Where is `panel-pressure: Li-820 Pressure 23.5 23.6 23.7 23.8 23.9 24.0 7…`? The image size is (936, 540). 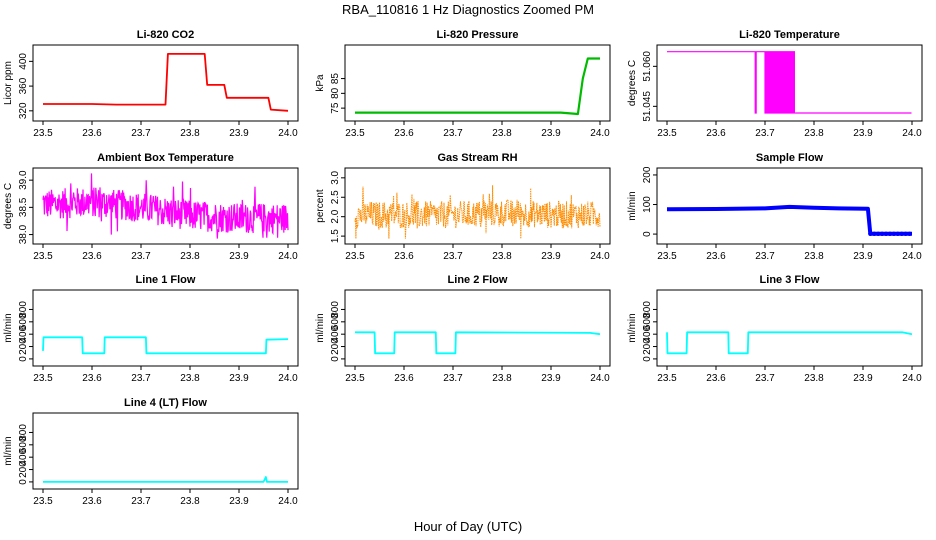 panel-pressure: Li-820 Pressure 23.5 23.6 23.7 23.8 23.9 24.0 7… is located at coordinates (463, 84).